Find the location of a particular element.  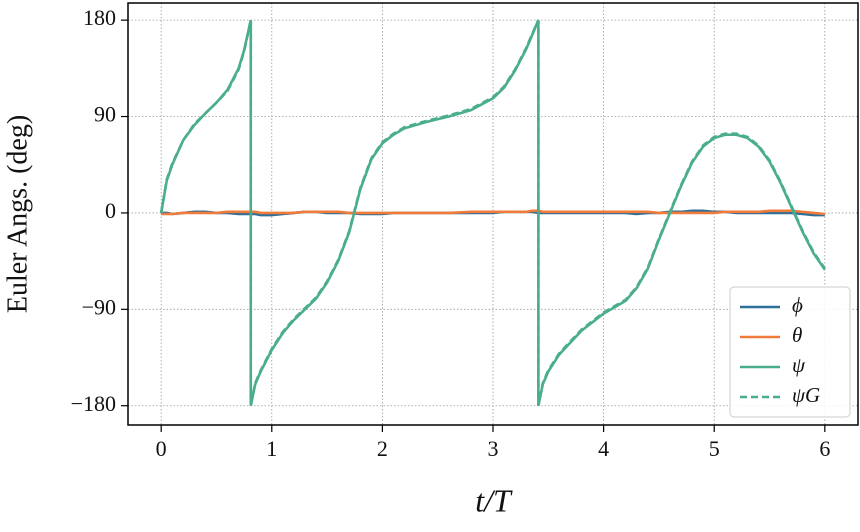

x-tick-label: 0 is located at coordinates (161, 448).